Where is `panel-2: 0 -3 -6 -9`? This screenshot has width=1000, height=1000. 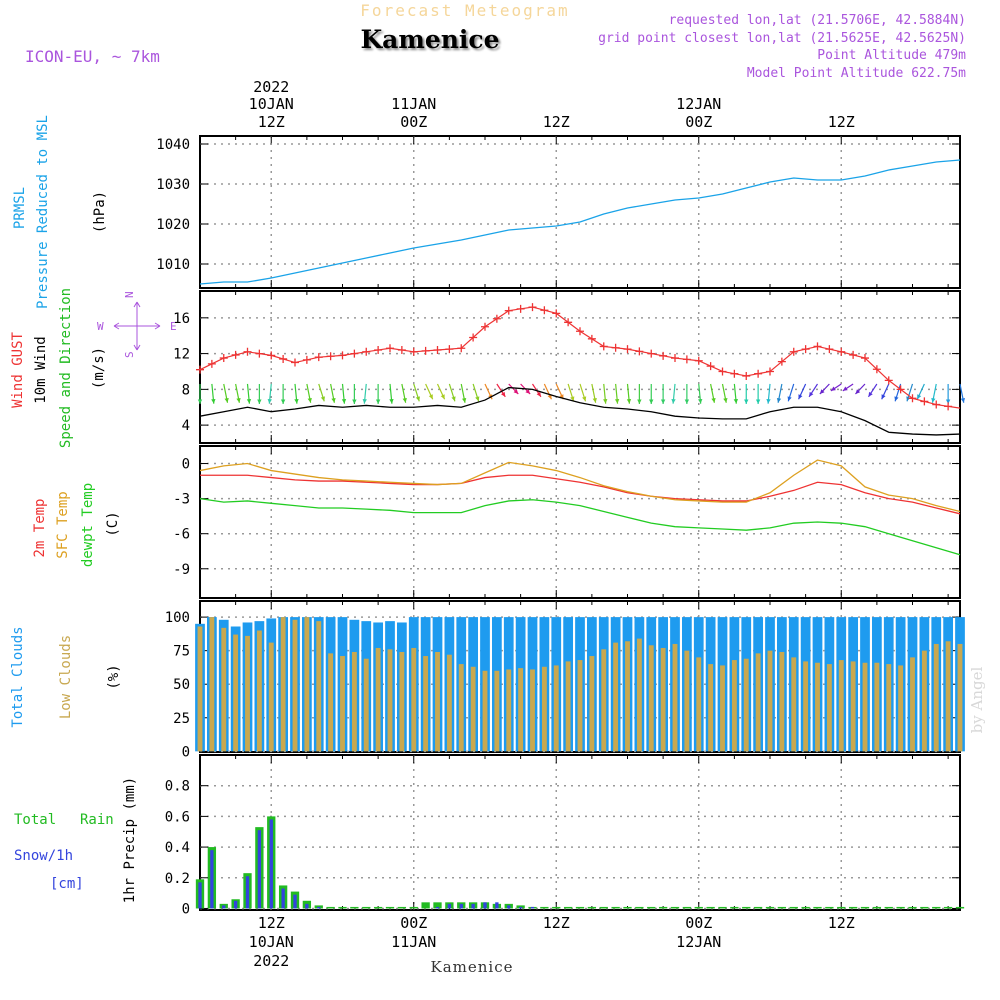 panel-2: 0 -3 -6 -9 is located at coordinates (567, 522).